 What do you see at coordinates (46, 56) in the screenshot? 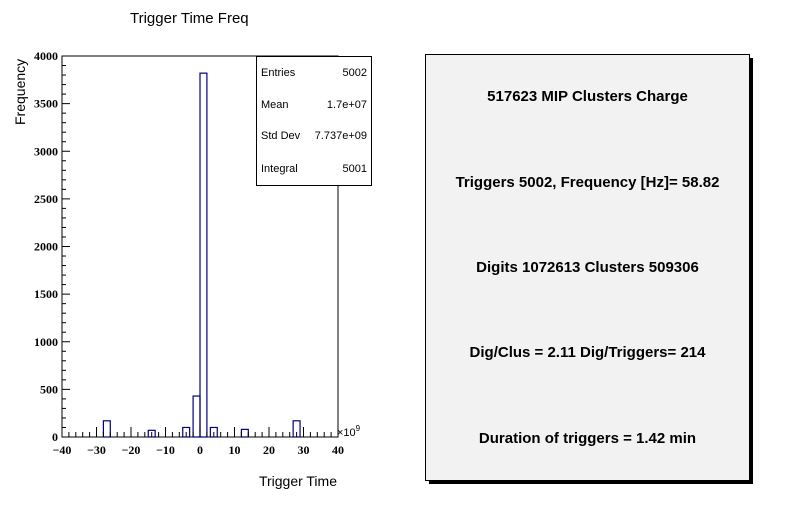
I see `y-tick-label: 4000` at bounding box center [46, 56].